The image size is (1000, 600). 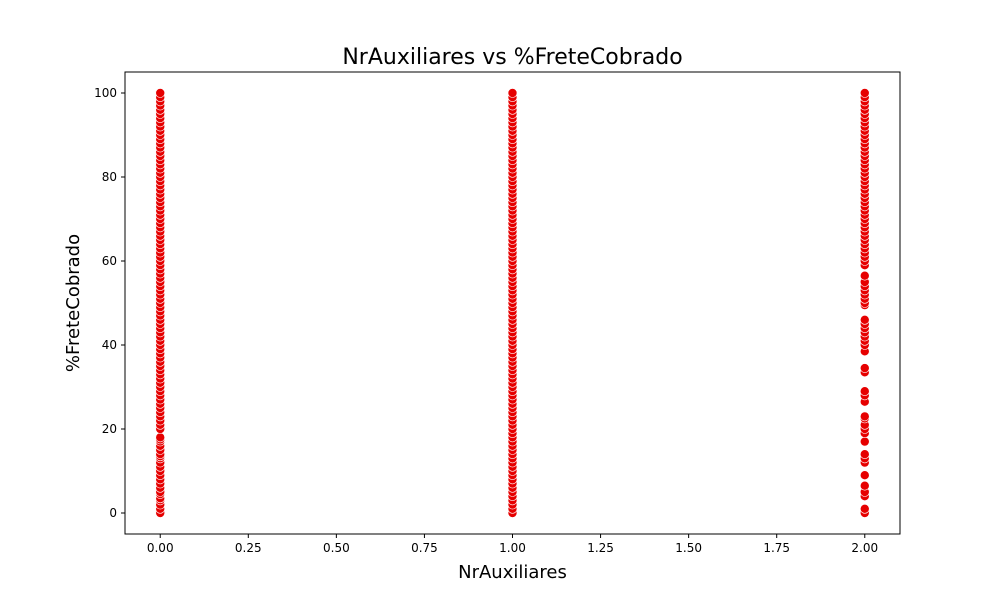 What do you see at coordinates (105, 93) in the screenshot?
I see `y-tick-label: 100` at bounding box center [105, 93].